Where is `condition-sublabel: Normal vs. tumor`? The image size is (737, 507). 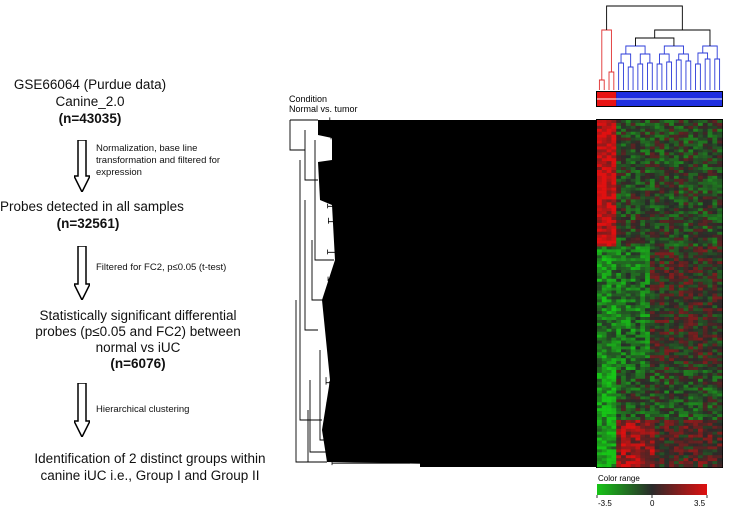 condition-sublabel: Normal vs. tumor is located at coordinates (323, 109).